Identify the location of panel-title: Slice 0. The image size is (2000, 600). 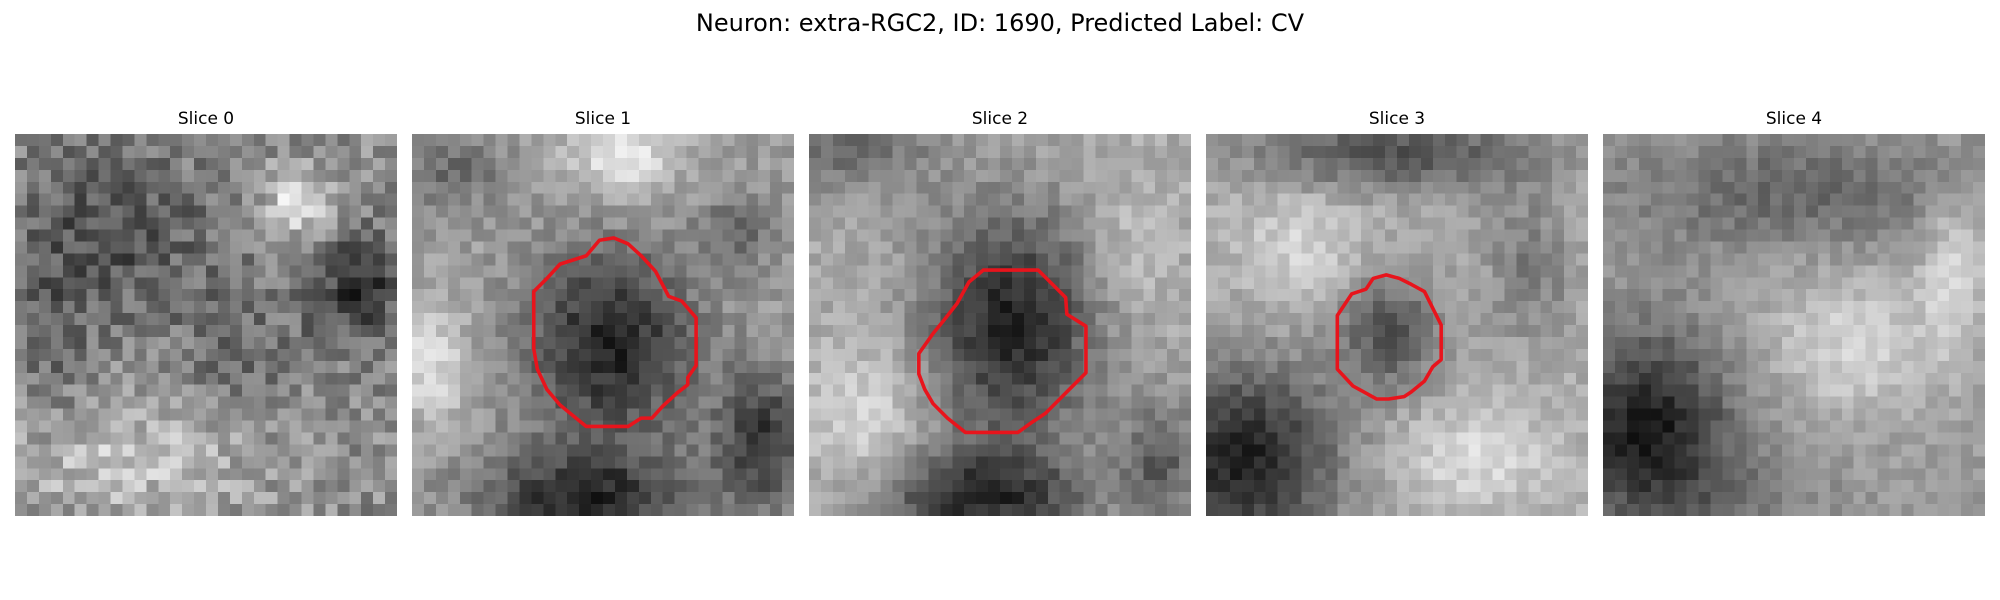
(206, 119).